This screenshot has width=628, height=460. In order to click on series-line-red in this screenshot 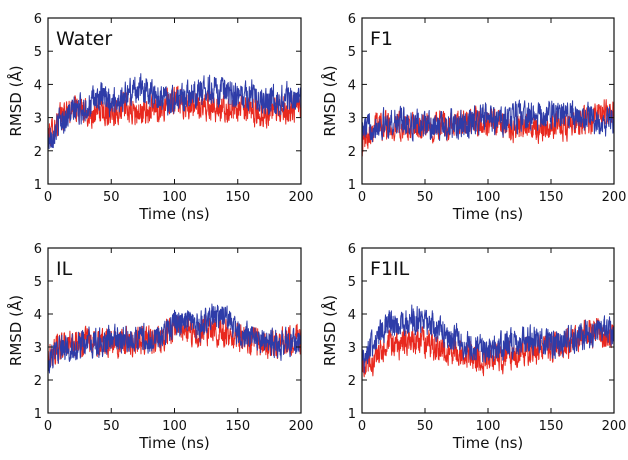, I will do `click(488, 128)`.